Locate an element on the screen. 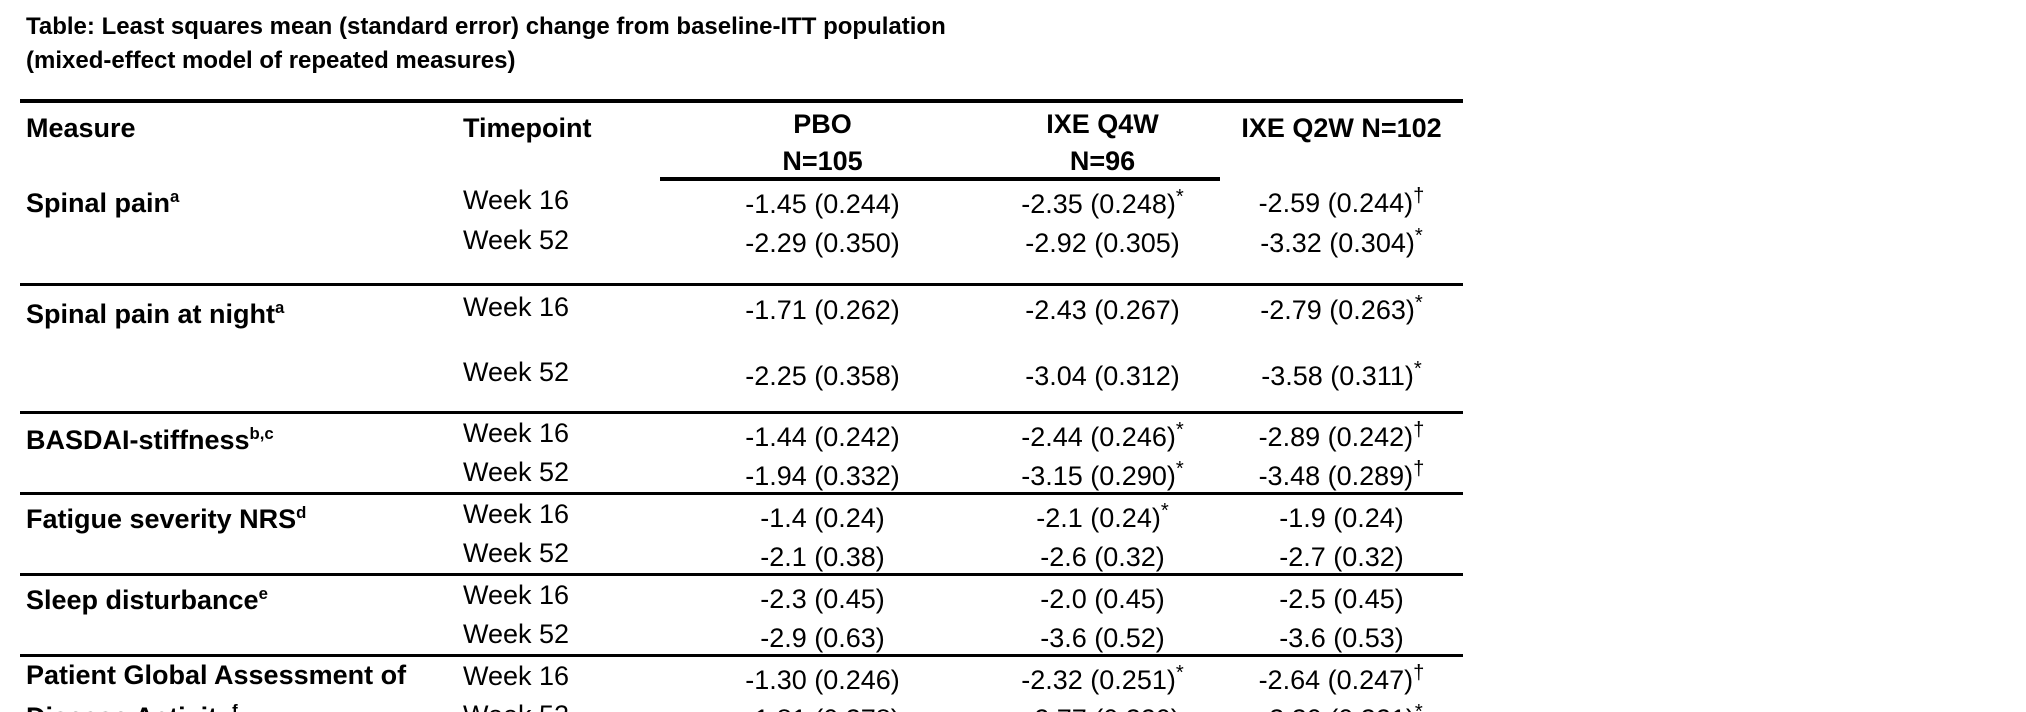  q2w-value: -3.32 (0.304)* is located at coordinates (1341, 241).